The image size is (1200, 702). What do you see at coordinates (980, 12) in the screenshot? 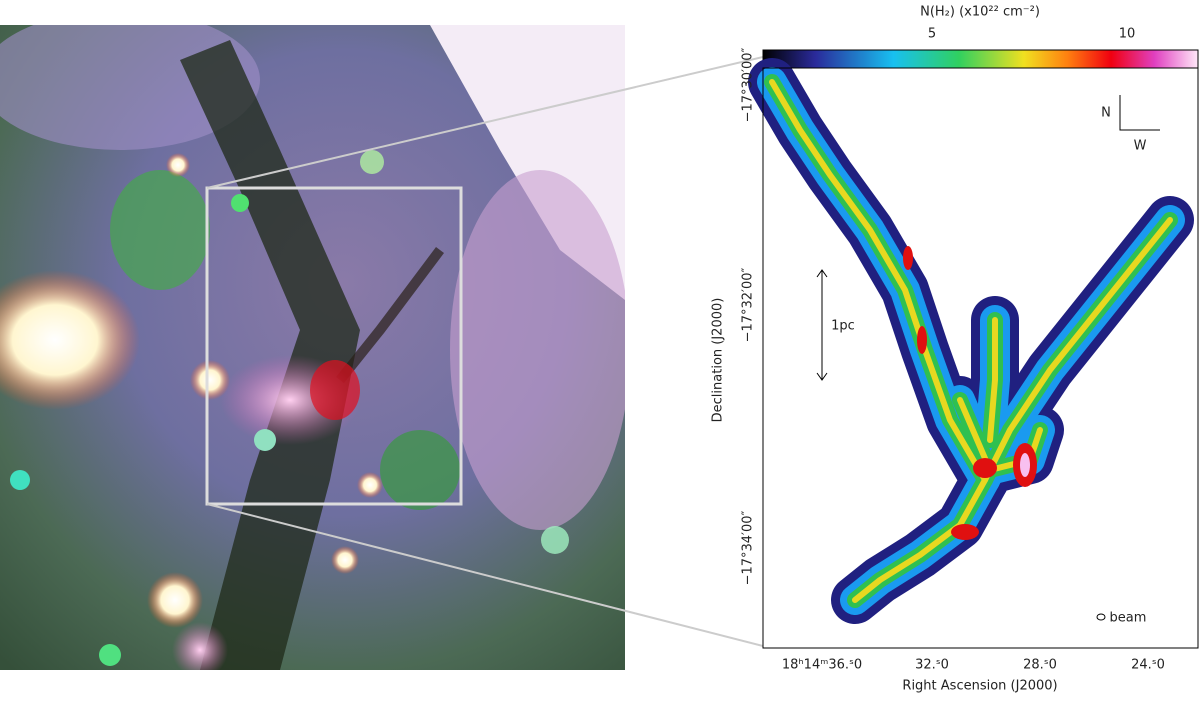
I see `colorbar-label: N(H₂) (x10²² cm⁻²)` at bounding box center [980, 12].